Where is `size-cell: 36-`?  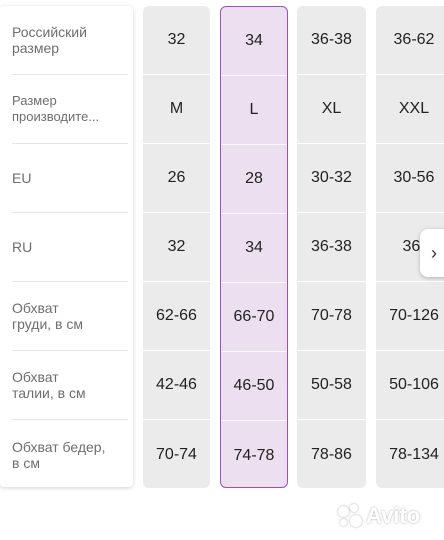
size-cell: 36- is located at coordinates (410, 247).